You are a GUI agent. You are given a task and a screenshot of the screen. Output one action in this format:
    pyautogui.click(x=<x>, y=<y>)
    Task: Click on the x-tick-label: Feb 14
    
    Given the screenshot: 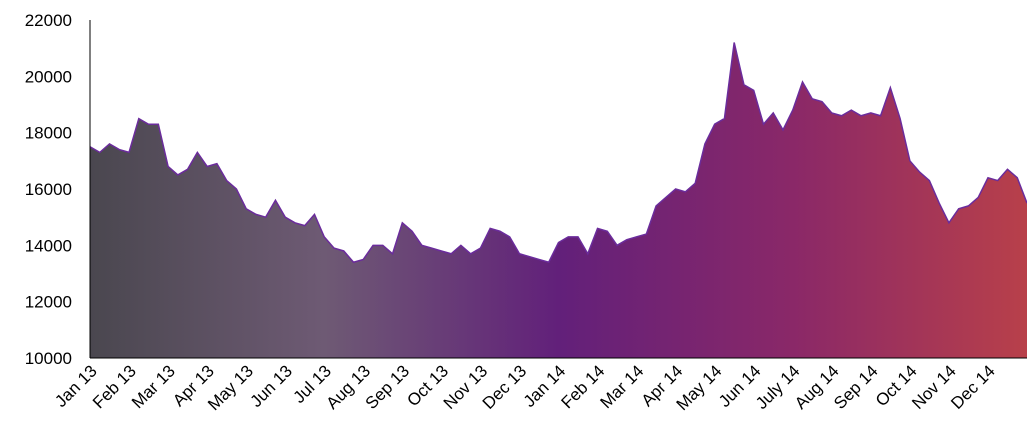 What is the action you would take?
    pyautogui.click(x=583, y=386)
    